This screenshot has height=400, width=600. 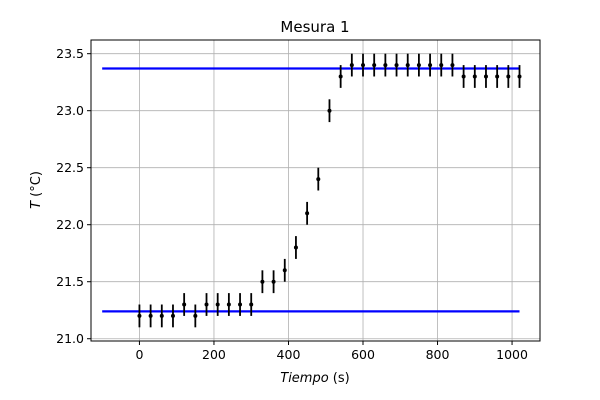 I want to click on y-tick-label: 23.5, so click(x=70, y=53).